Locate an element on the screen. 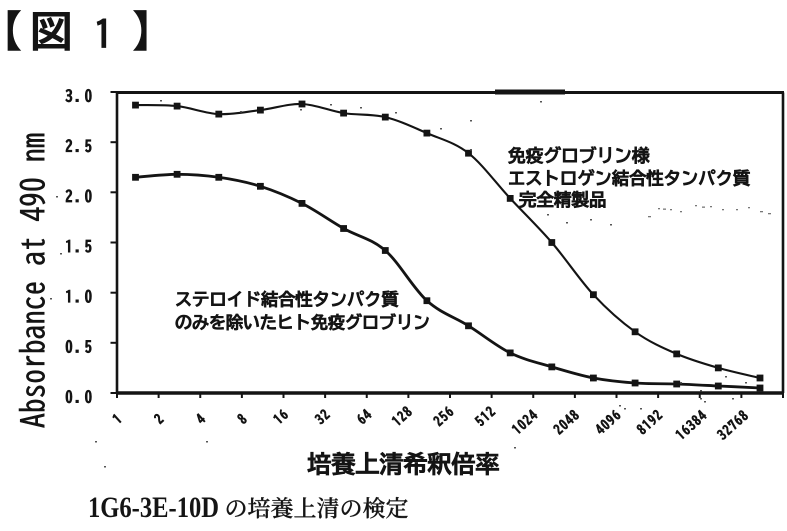 This screenshot has width=787, height=531. svg-text: 1G6-3E-10D is located at coordinates (153, 507).